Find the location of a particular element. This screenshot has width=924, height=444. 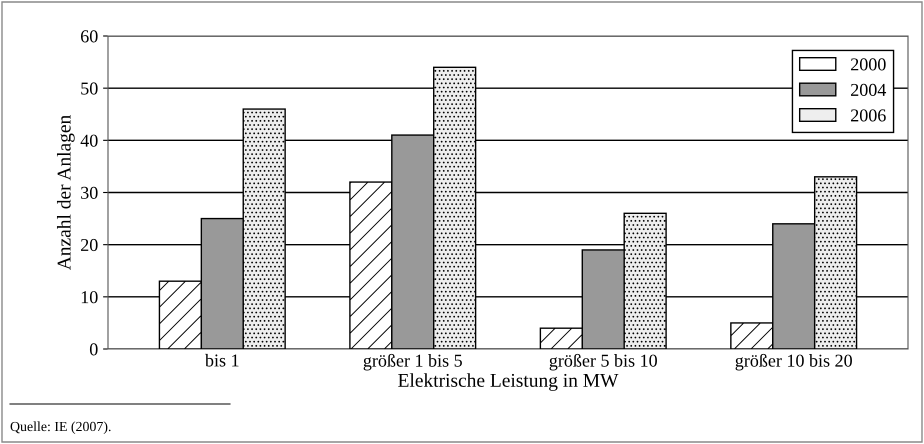

y-tick-label: 50 is located at coordinates (89, 88).